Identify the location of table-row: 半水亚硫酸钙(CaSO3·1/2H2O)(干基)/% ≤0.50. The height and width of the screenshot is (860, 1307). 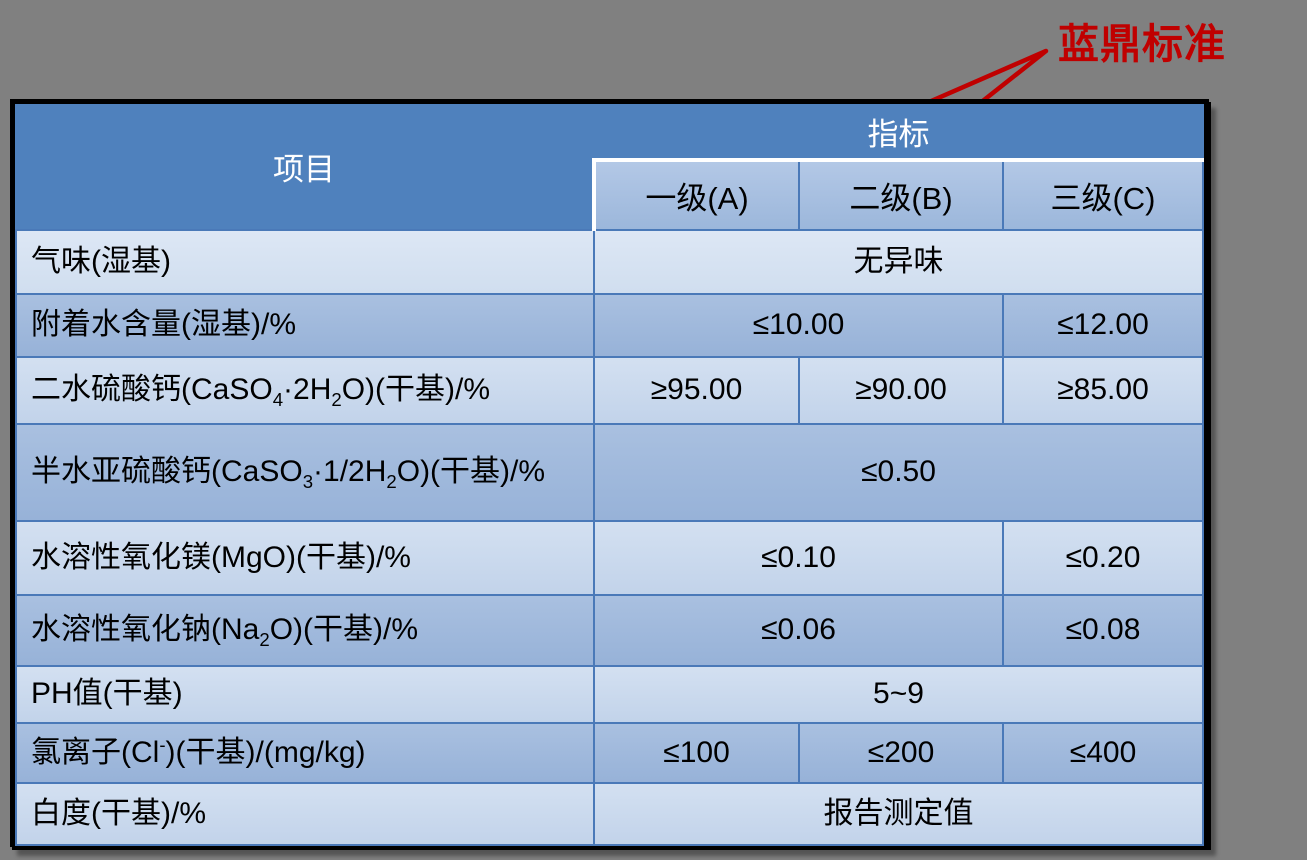
(609, 472).